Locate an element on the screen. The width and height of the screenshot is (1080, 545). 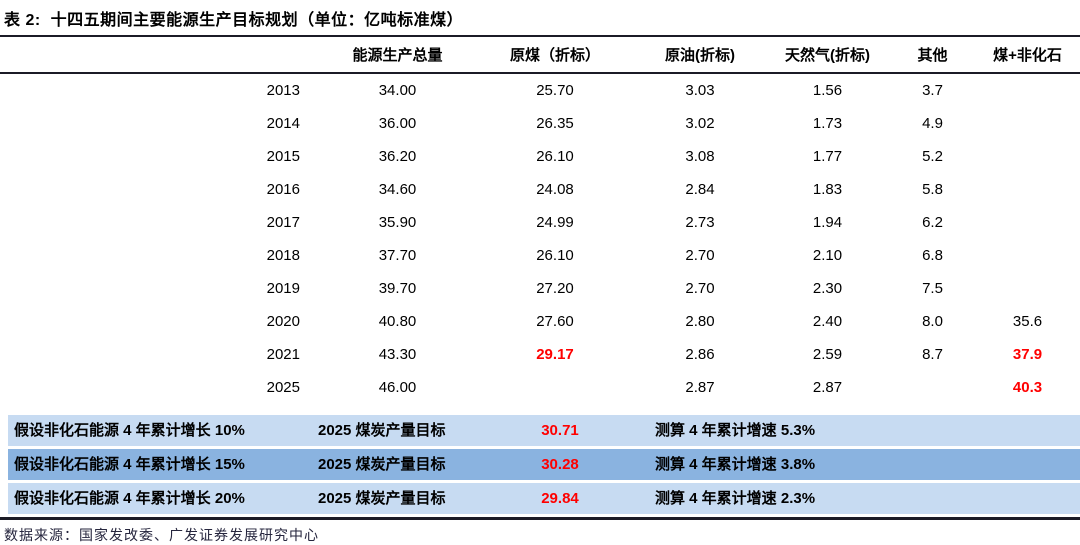
cell-coal_nonfossil: 40.3 is located at coordinates (1027, 387).